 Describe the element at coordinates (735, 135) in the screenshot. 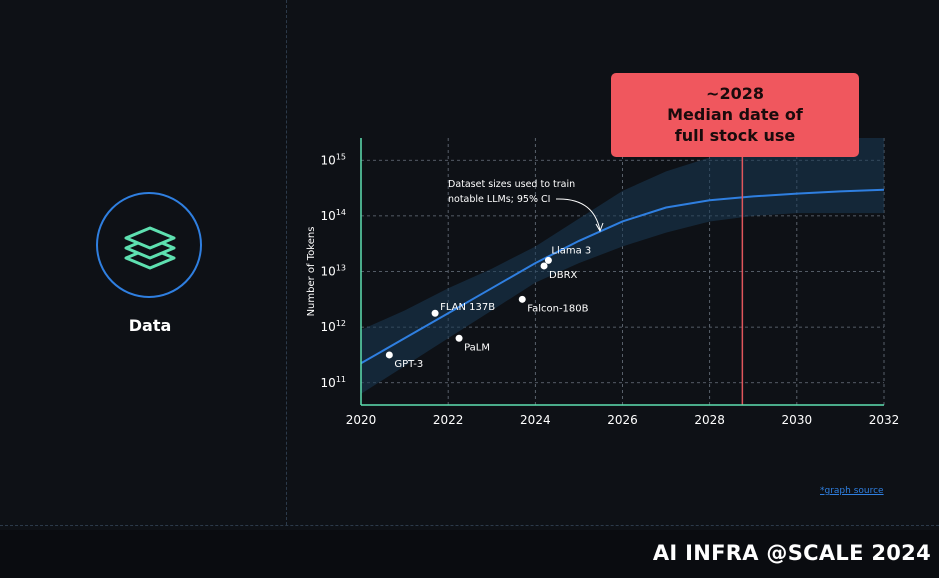

I see `callout-line-3: full stock use` at that location.